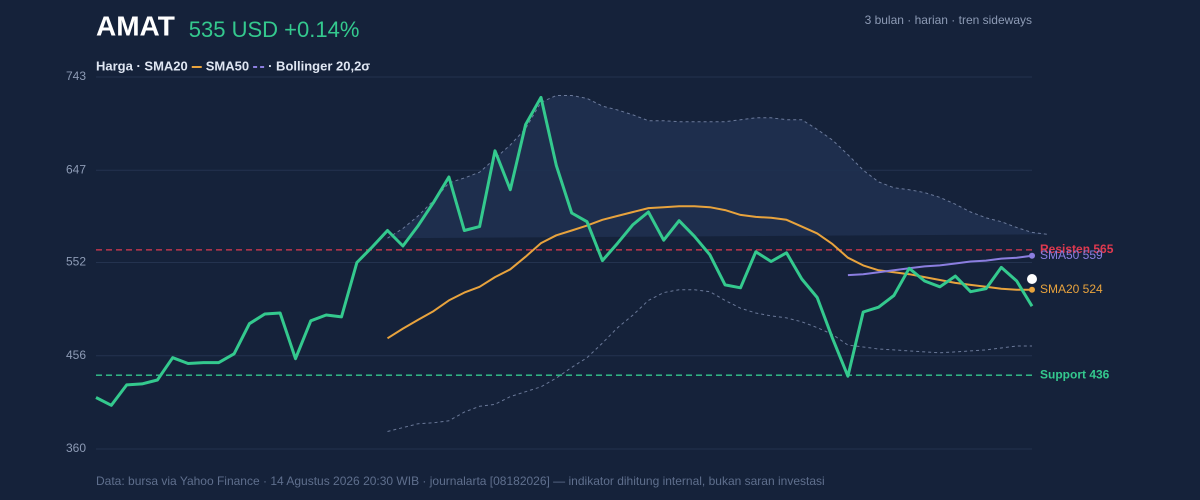 The height and width of the screenshot is (500, 1200). I want to click on end-label: SMA20 524, so click(1071, 289).